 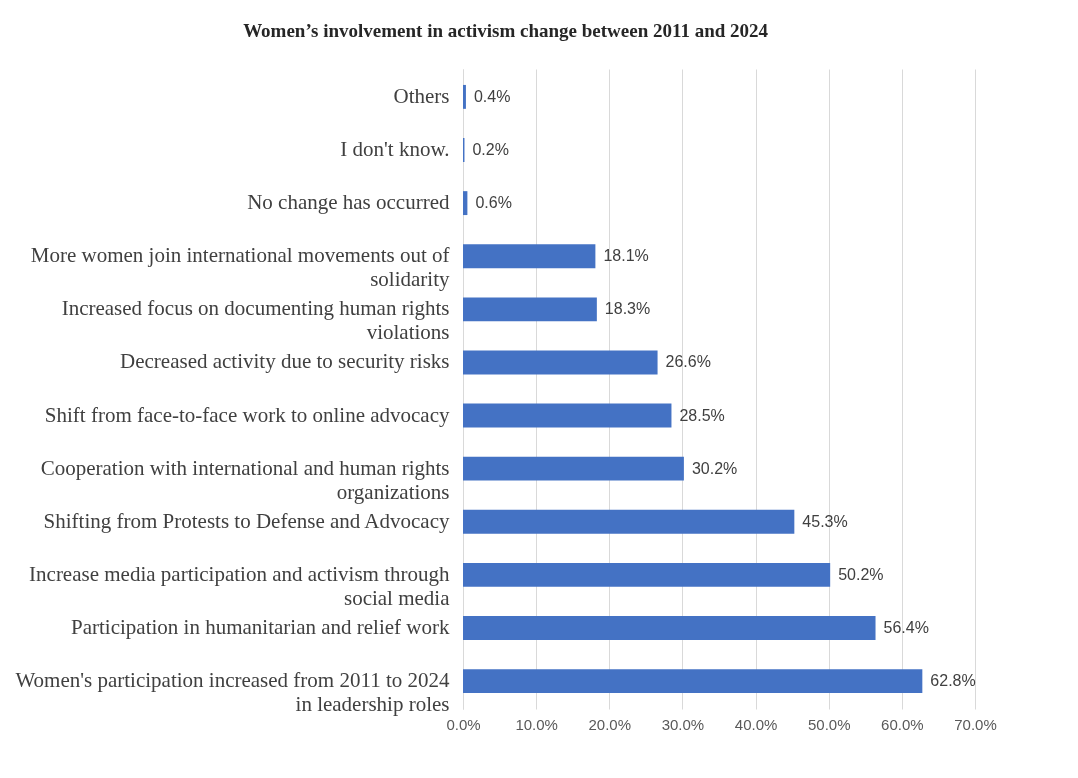 I want to click on data-label: 50.2%, so click(x=861, y=574).